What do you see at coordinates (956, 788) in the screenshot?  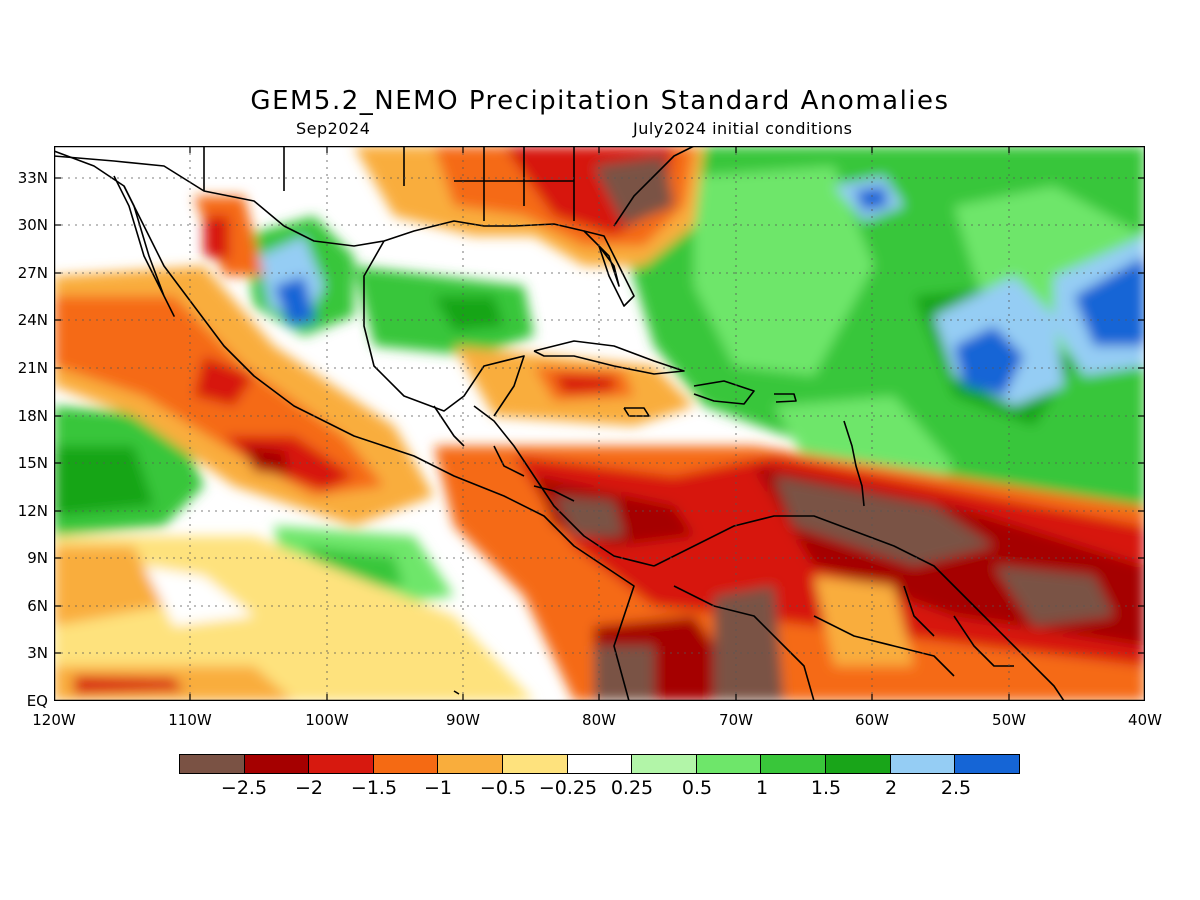 I see `colorbar-label: 2.5` at bounding box center [956, 788].